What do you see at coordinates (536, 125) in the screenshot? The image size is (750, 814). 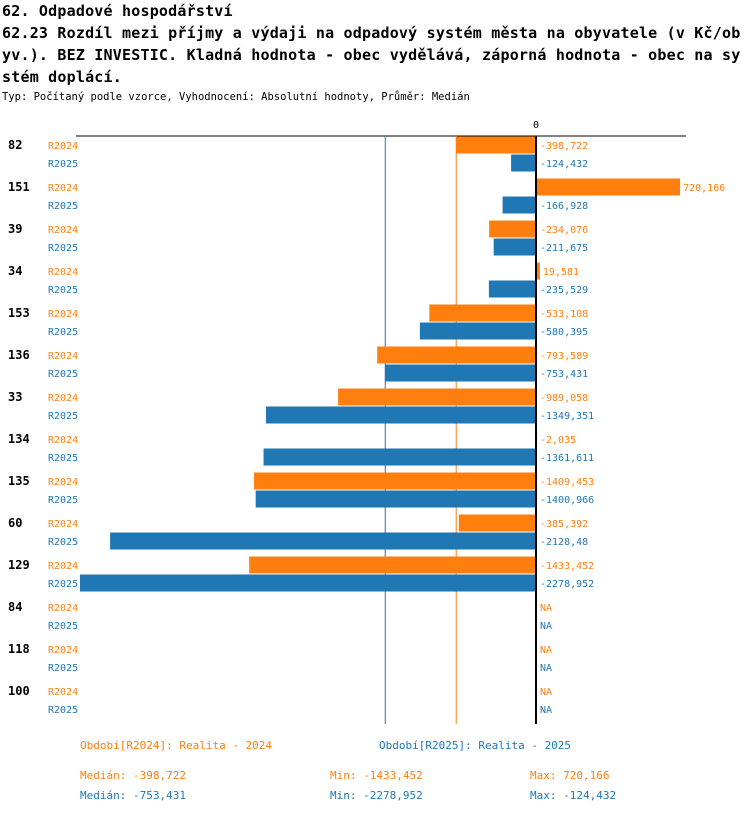 I see `zero-tick-label: 0` at bounding box center [536, 125].